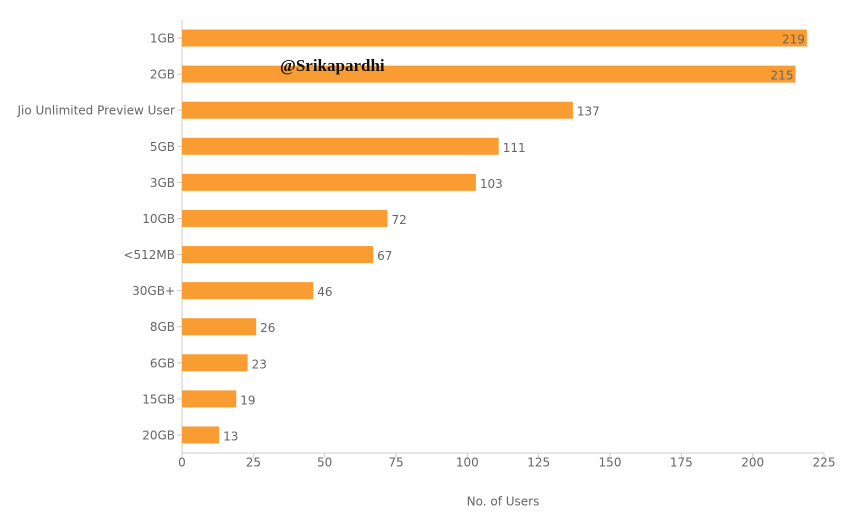 The image size is (844, 530). Describe the element at coordinates (182, 463) in the screenshot. I see `x-tick-label: 0` at that location.